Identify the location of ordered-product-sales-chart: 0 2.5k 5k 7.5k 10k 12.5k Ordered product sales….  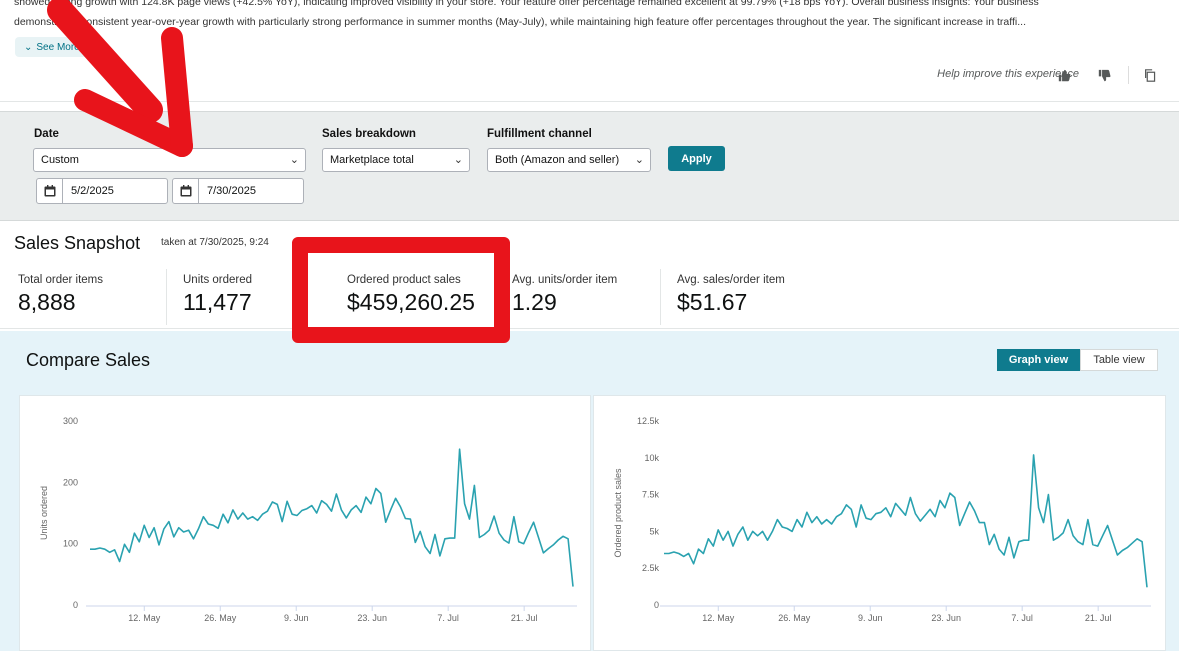
(882, 519).